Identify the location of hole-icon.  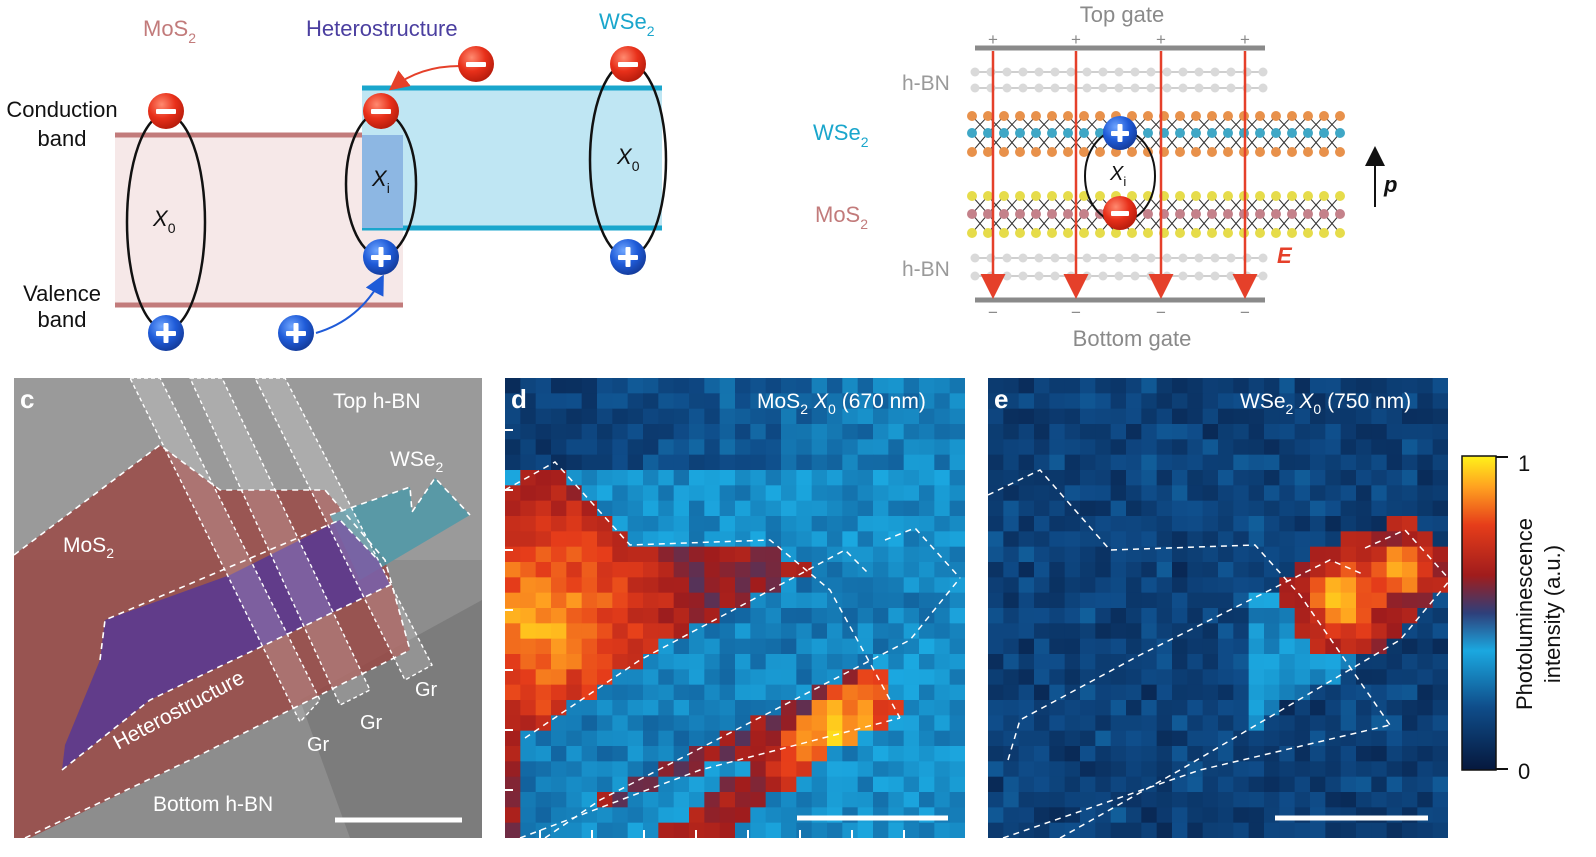
(296, 333).